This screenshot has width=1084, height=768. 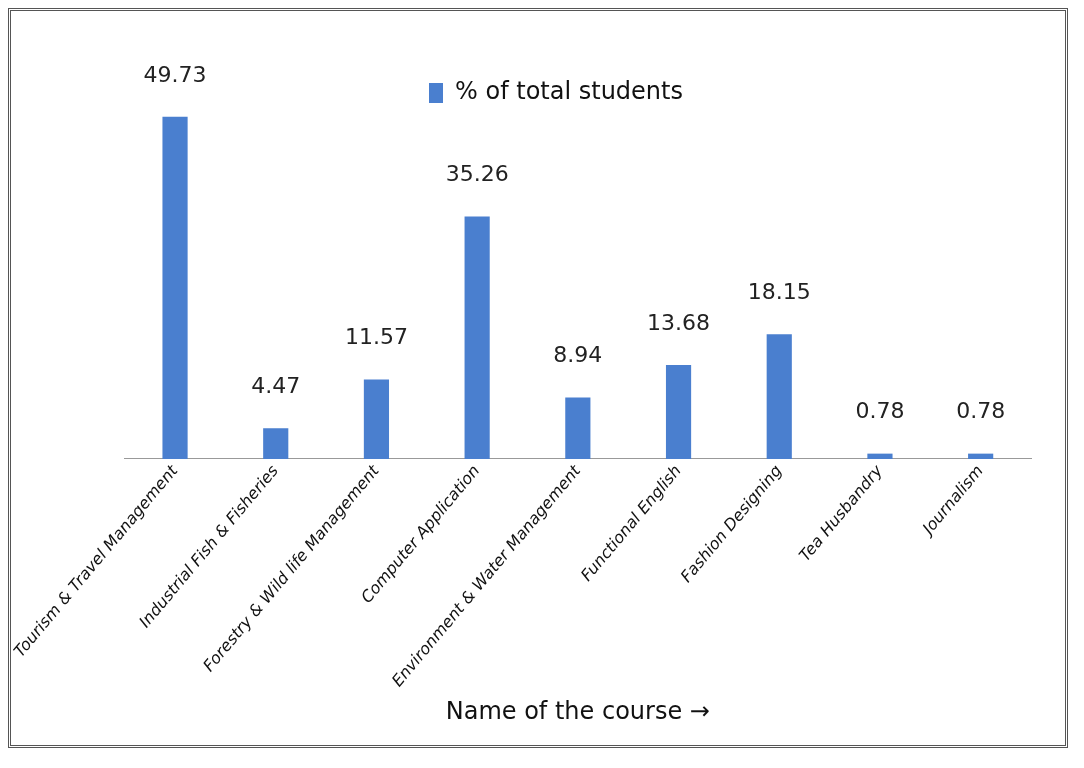 What do you see at coordinates (577, 710) in the screenshot?
I see `x-axis-title: Name of the course →` at bounding box center [577, 710].